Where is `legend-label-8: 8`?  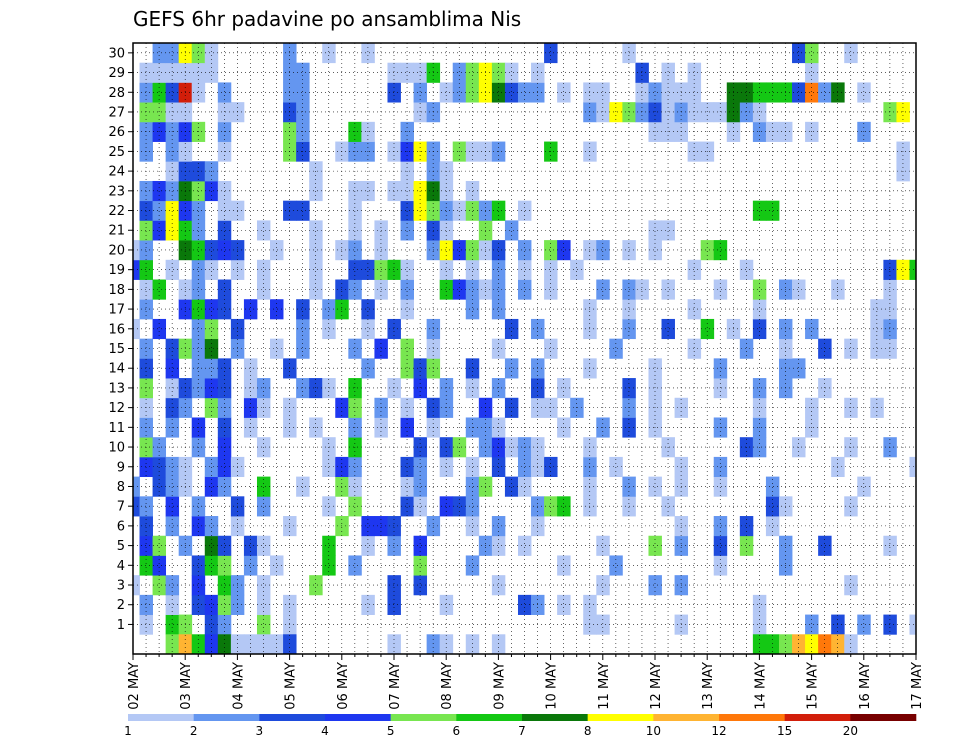 legend-label-8: 8 is located at coordinates (588, 731).